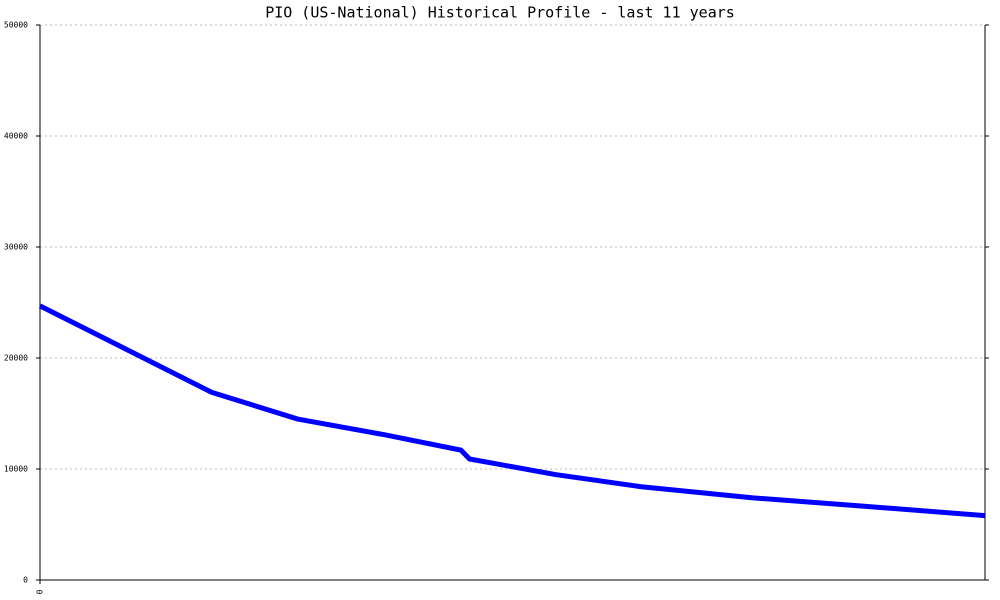  Describe the element at coordinates (16, 136) in the screenshot. I see `y-tick-label: 40000` at that location.